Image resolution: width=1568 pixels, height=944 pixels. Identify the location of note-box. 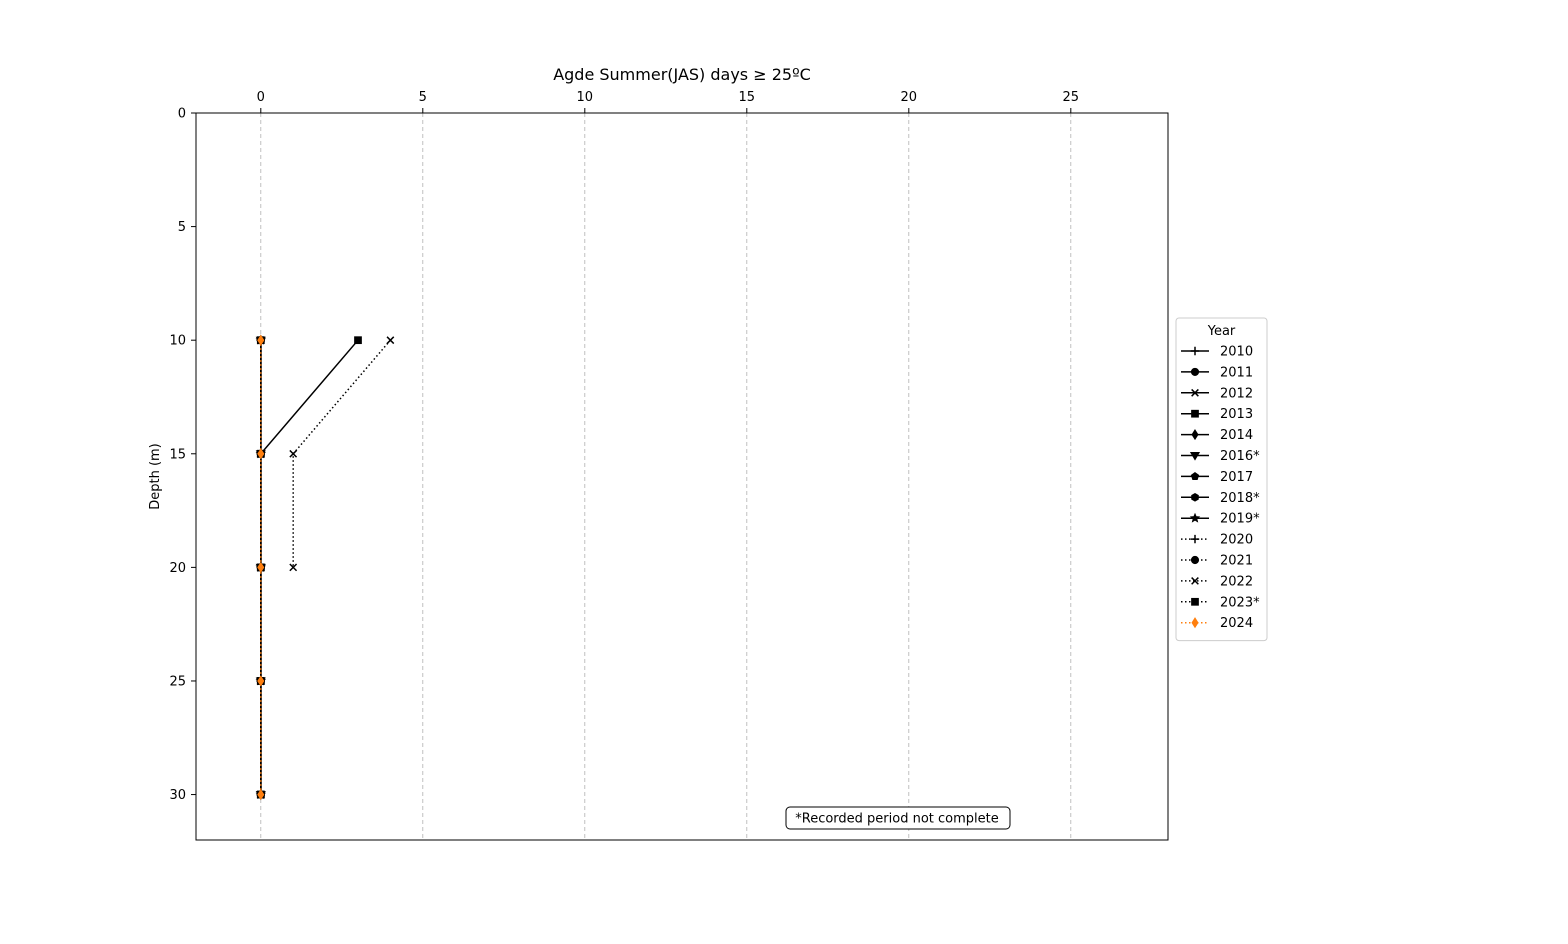
(898, 818).